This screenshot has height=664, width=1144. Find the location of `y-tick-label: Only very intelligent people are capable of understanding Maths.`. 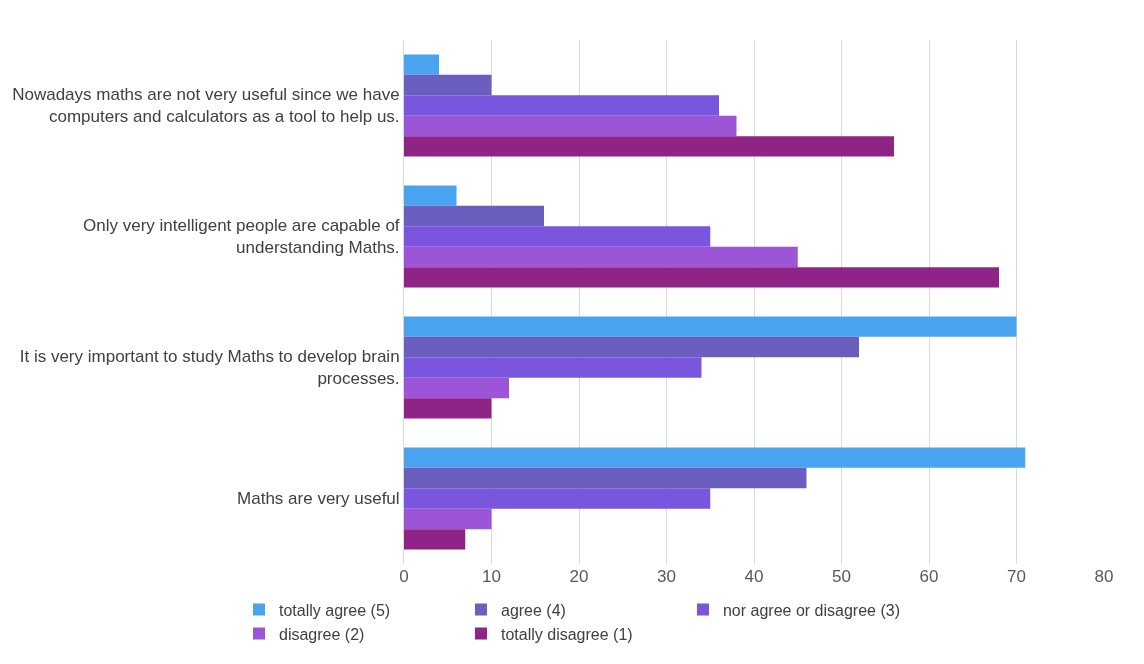

y-tick-label: Only very intelligent people are capable of understanding Maths. is located at coordinates (241, 237).